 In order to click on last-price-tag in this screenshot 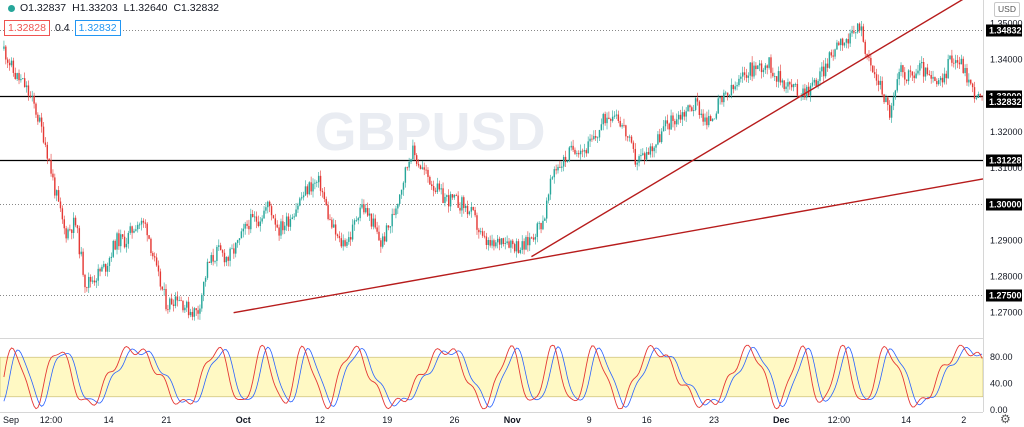, I will do `click(1004, 101)`.